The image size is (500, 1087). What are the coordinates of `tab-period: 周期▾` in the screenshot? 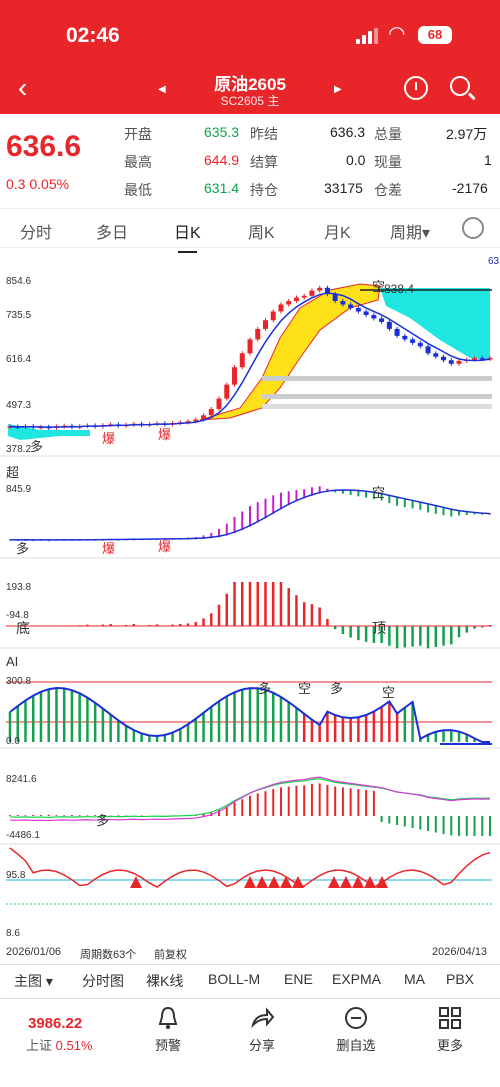 It's located at (410, 233).